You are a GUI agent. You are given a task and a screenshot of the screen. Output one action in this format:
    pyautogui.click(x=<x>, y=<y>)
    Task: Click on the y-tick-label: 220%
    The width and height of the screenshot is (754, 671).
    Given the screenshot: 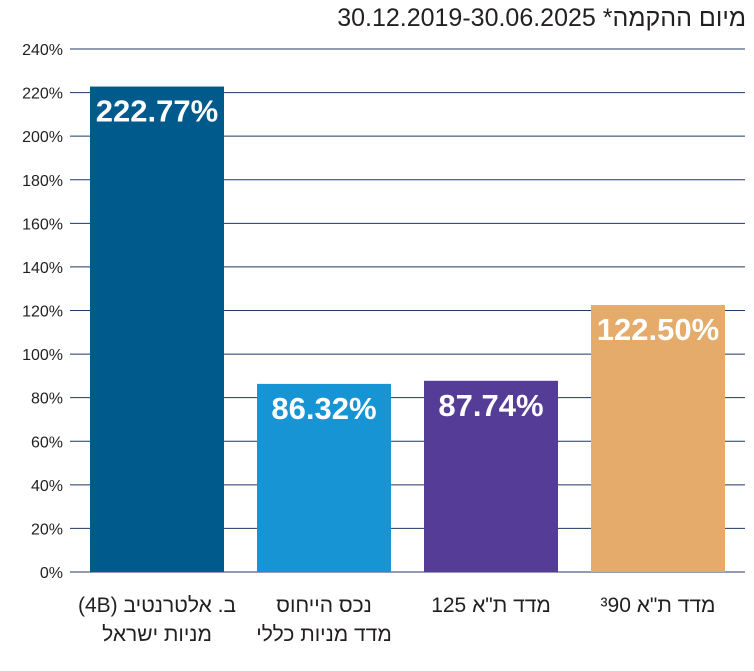 What is the action you would take?
    pyautogui.click(x=42, y=94)
    